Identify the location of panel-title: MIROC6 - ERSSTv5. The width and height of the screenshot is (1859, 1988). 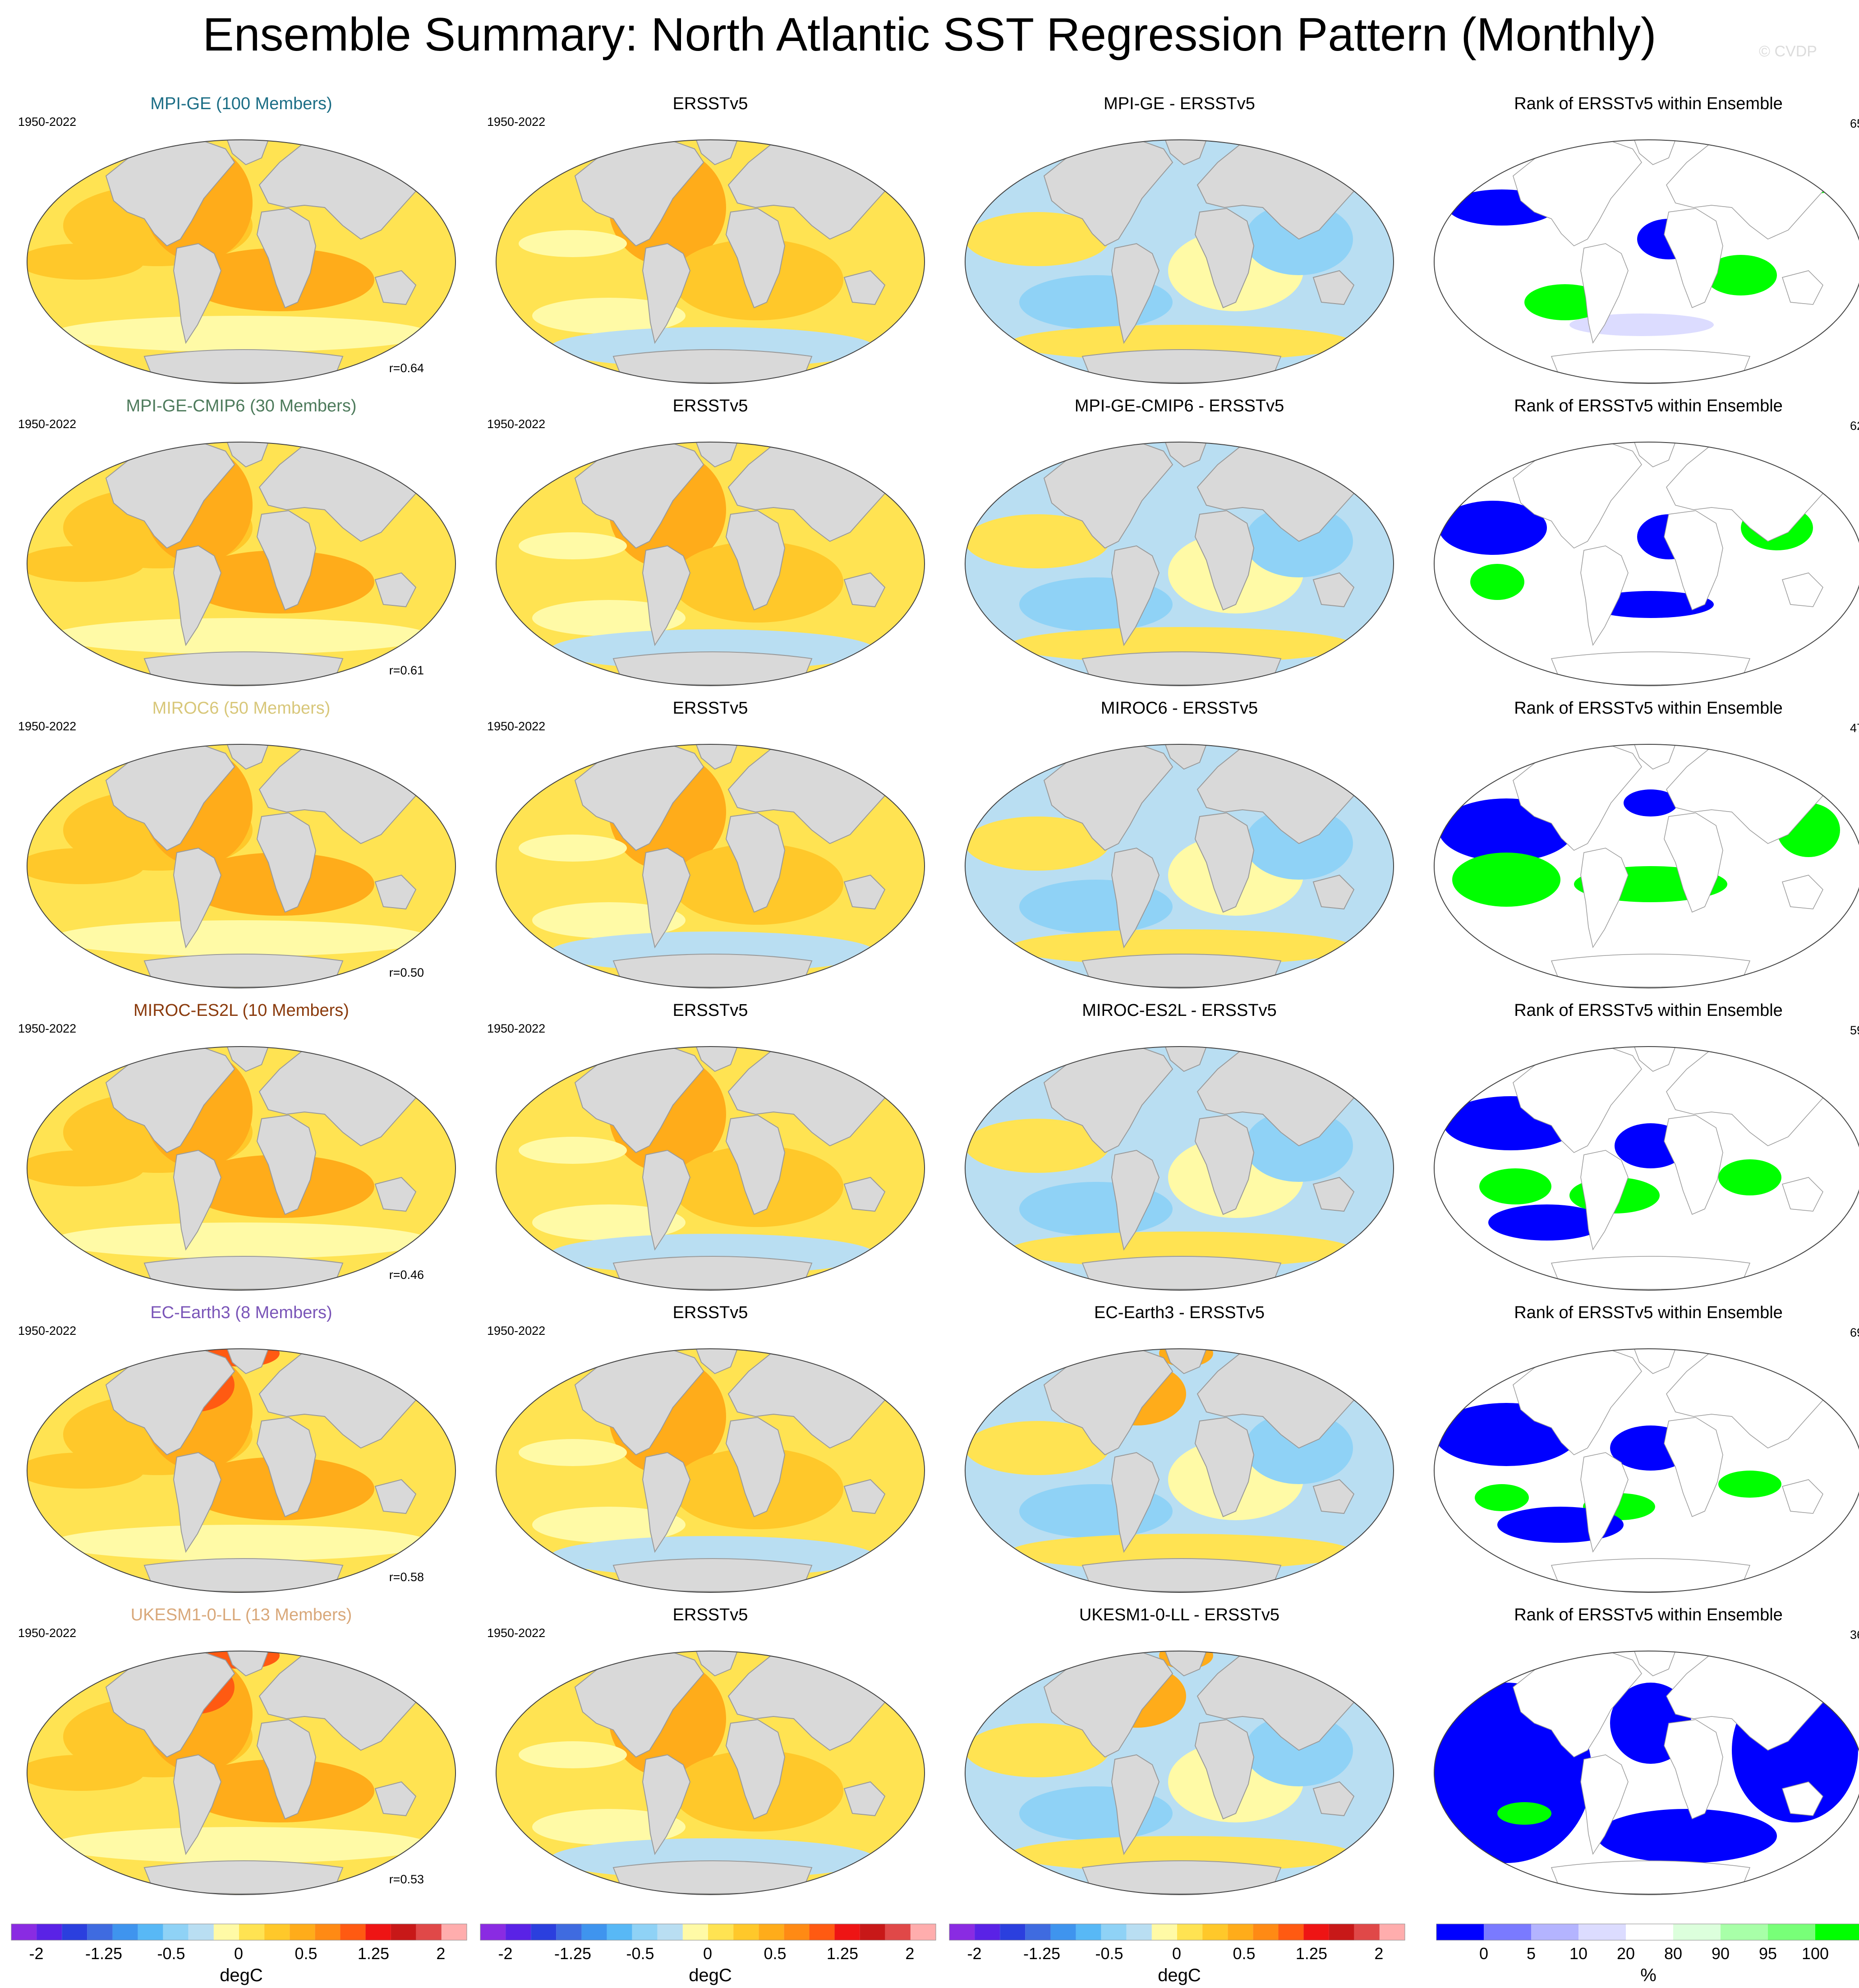
(1179, 708).